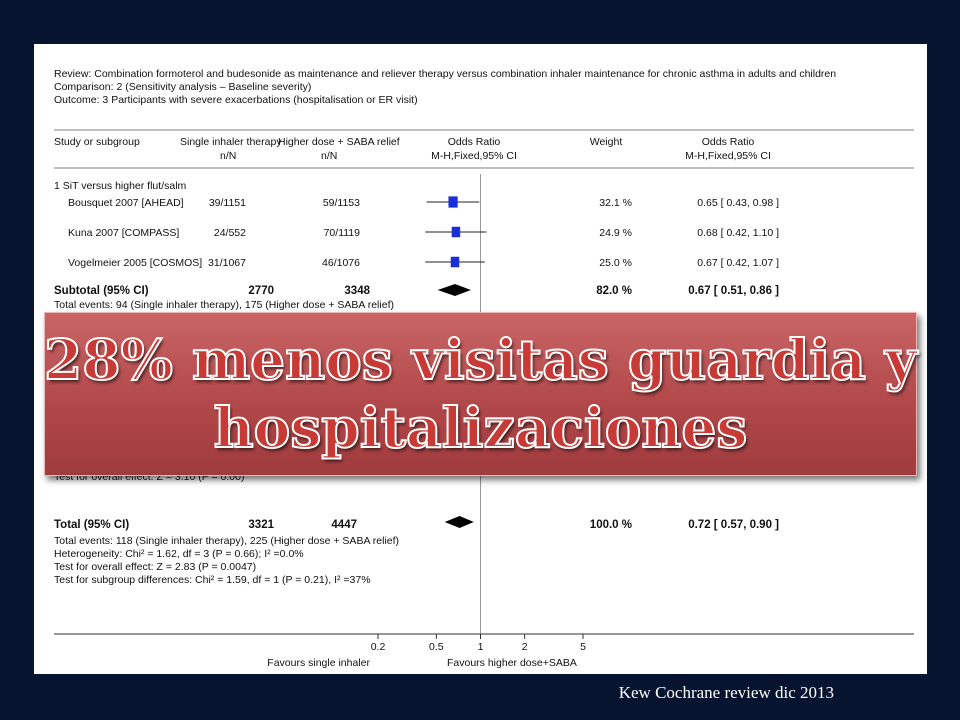  I want to click on total-n2: 4447, so click(344, 525).